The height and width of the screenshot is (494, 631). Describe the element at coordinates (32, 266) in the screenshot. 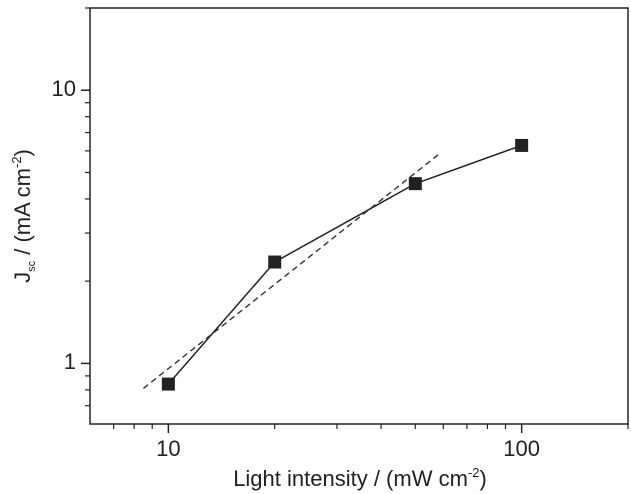

I see `y-label-sub: sc` at that location.